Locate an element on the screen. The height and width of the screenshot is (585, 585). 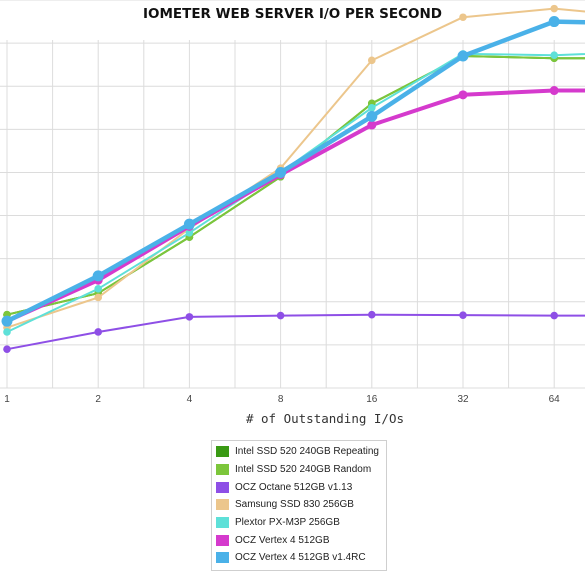
legend-label: OCZ Vertex 4 512GB is located at coordinates (282, 540).